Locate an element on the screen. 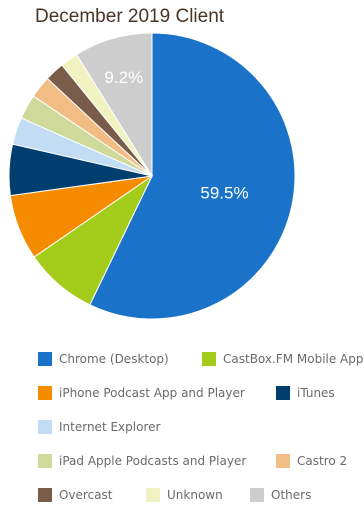 This screenshot has width=364, height=508. legend-label: iPhone Podcast App and Player is located at coordinates (152, 393).